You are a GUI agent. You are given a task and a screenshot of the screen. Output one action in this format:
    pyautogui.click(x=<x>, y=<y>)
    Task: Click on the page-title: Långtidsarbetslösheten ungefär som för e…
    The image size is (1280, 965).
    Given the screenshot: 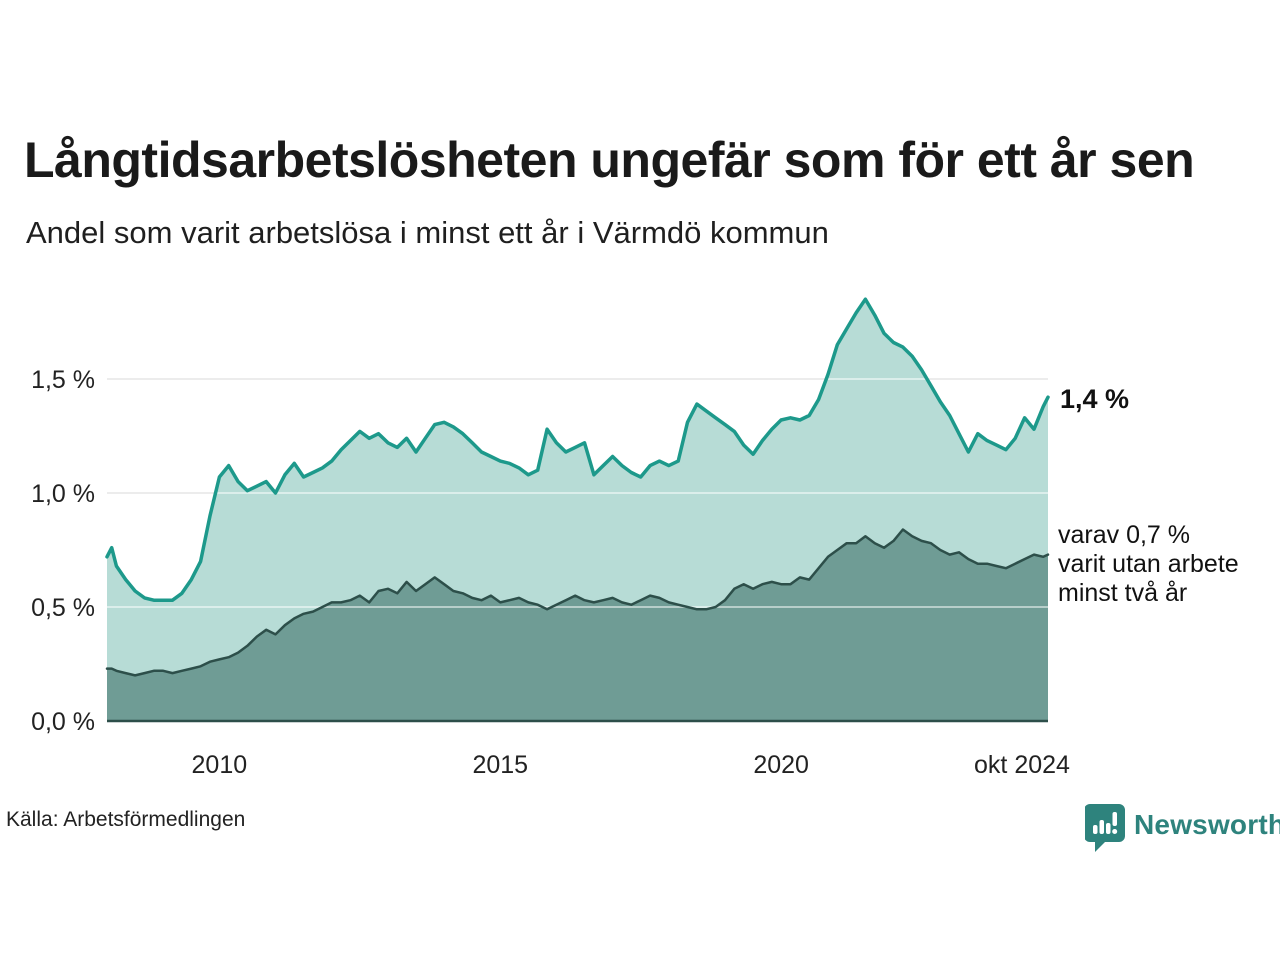 What is the action you would take?
    pyautogui.click(x=609, y=160)
    